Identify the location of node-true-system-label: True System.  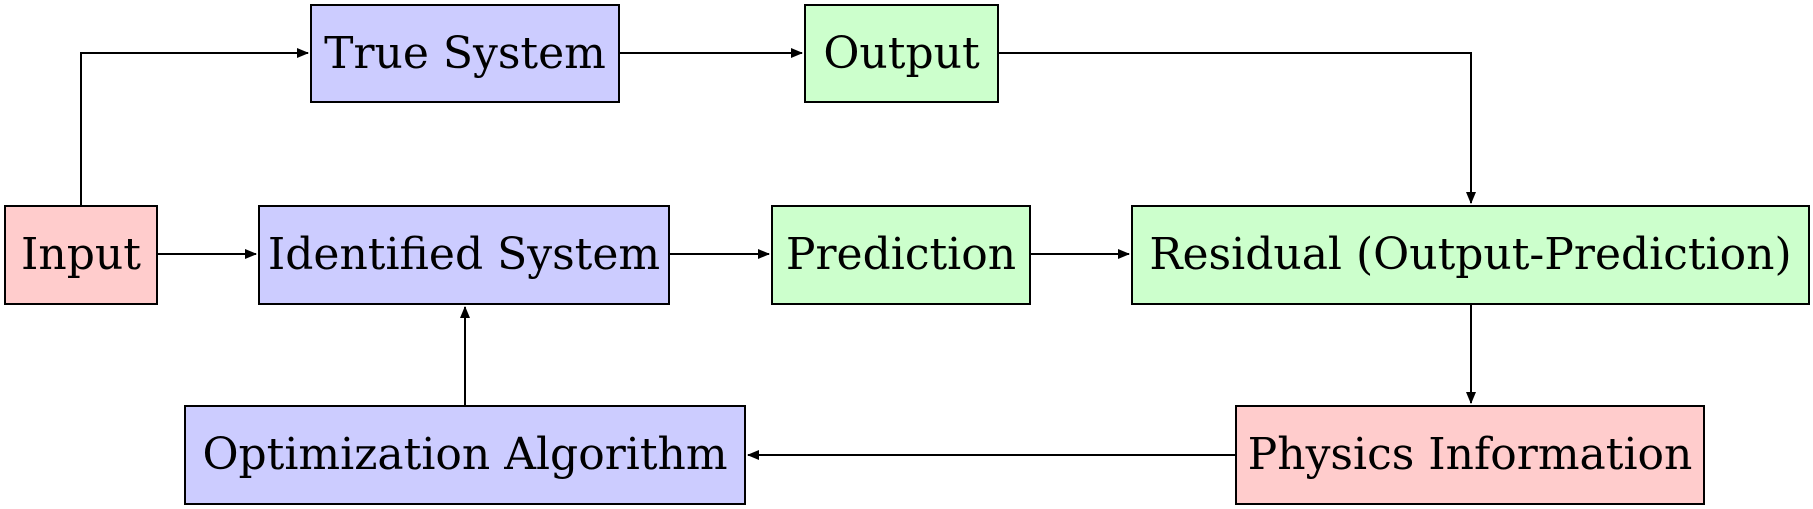
(465, 53).